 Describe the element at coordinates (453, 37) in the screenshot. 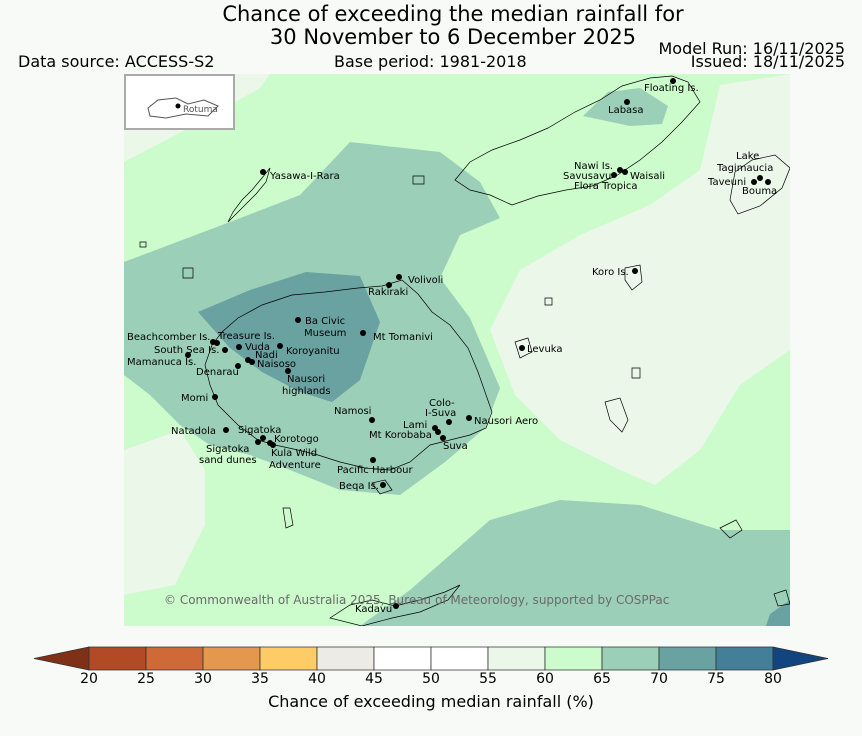

I see `map-title-line2: 30 November to 6 December 2025` at that location.